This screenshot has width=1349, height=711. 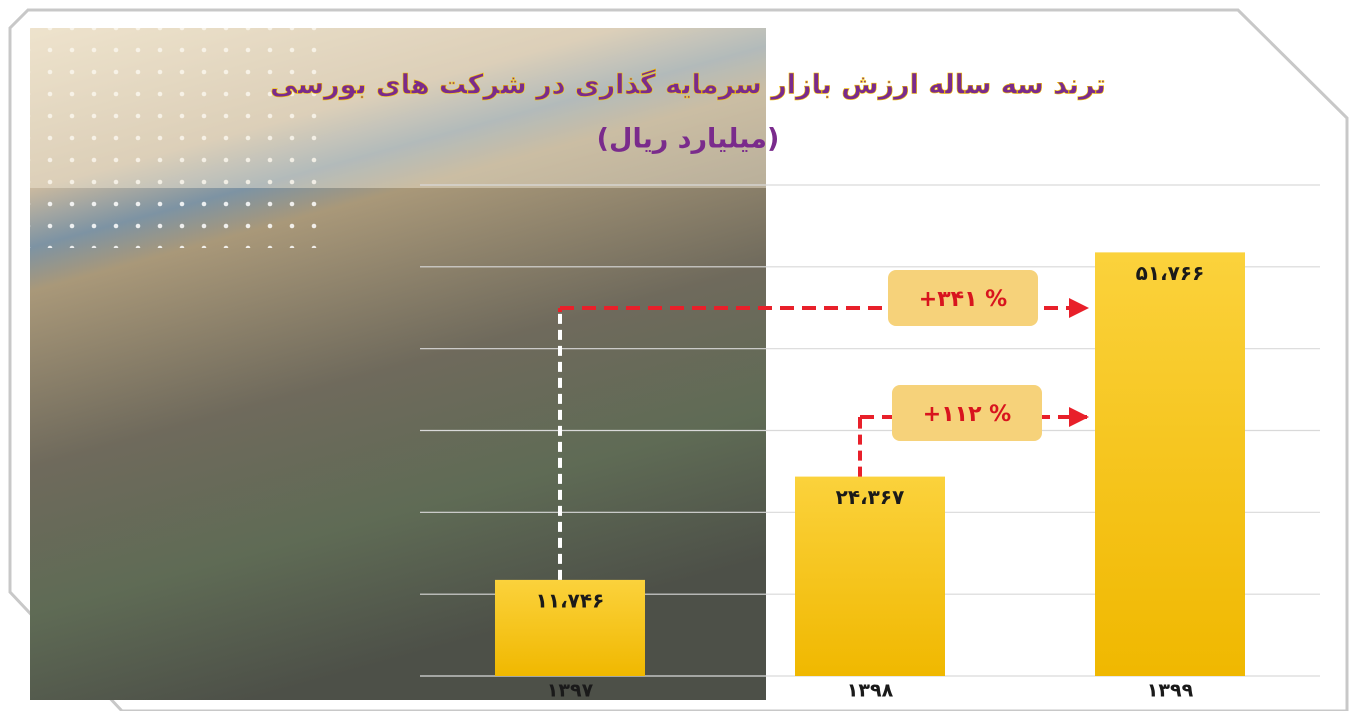 I want to click on annotation: +۱۱۲ %, so click(x=967, y=414).